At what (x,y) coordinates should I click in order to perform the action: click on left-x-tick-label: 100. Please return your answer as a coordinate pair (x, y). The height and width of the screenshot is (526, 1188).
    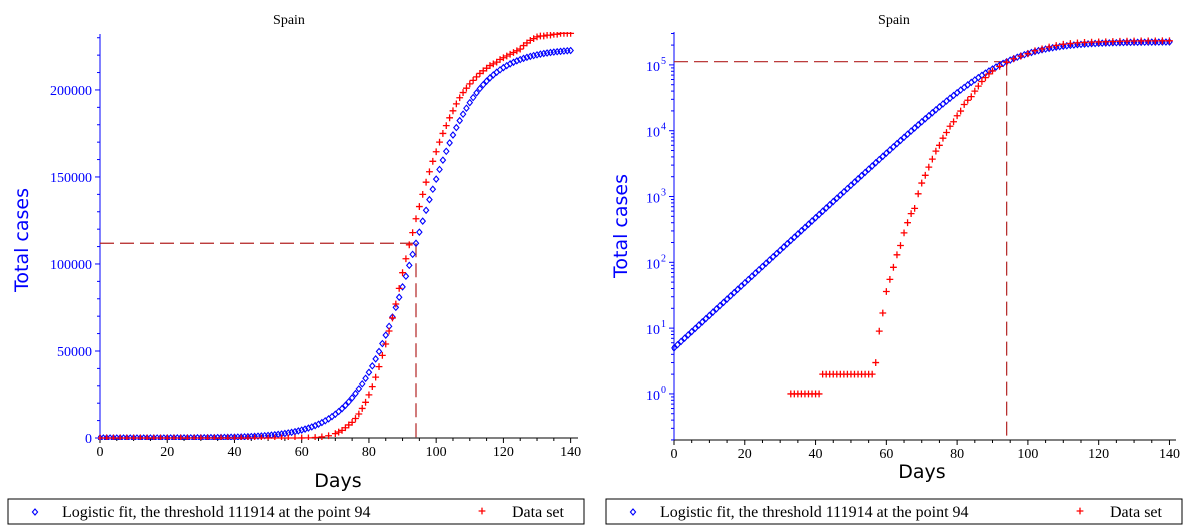
    Looking at the image, I should click on (436, 452).